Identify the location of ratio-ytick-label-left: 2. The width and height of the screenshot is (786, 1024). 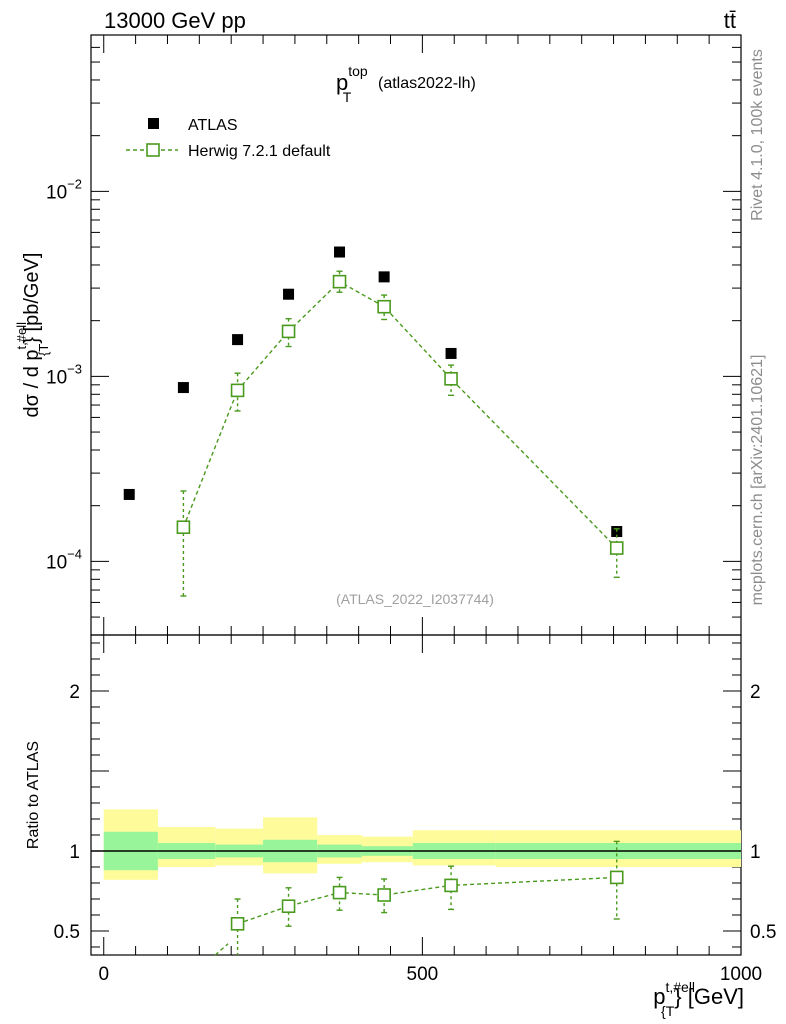
(74, 692).